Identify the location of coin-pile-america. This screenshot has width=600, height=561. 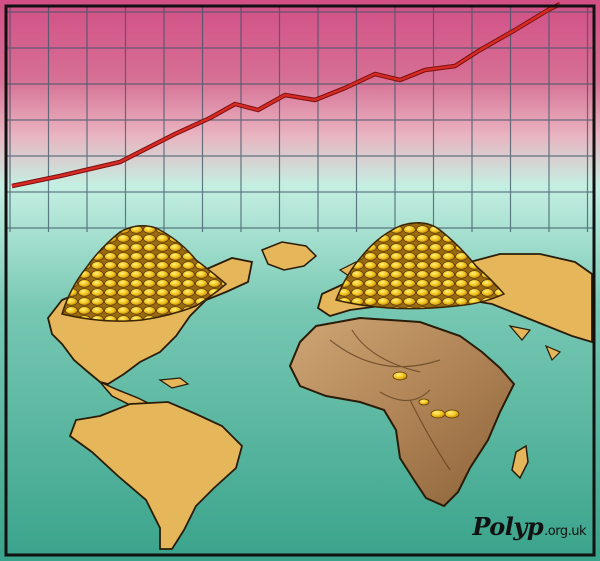
(144, 273).